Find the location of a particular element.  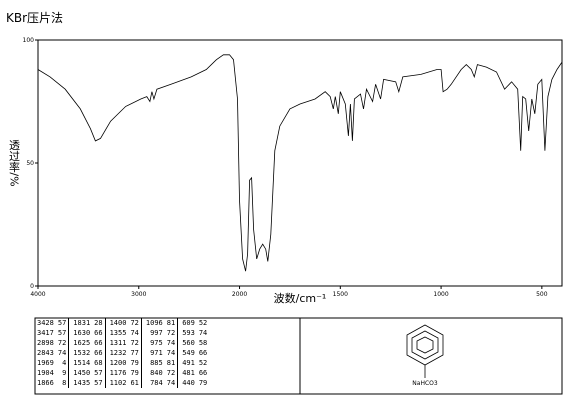

wavenumber-cell: 1625 is located at coordinates (80, 343).